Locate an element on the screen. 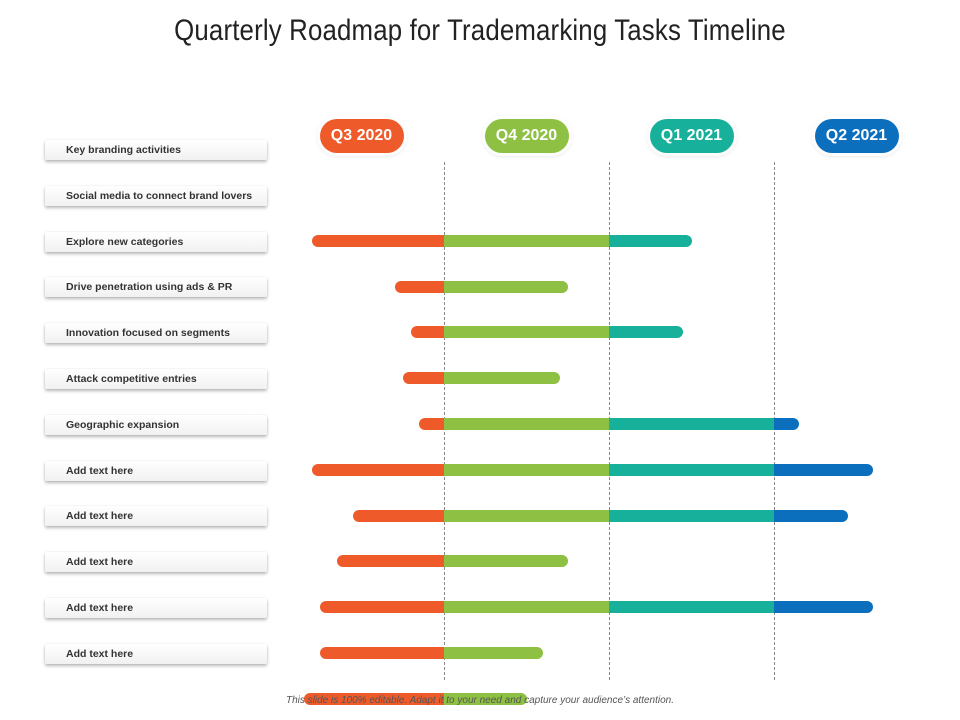 Image resolution: width=960 pixels, height=720 pixels. task-label: Innovation focused on segments is located at coordinates (156, 333).